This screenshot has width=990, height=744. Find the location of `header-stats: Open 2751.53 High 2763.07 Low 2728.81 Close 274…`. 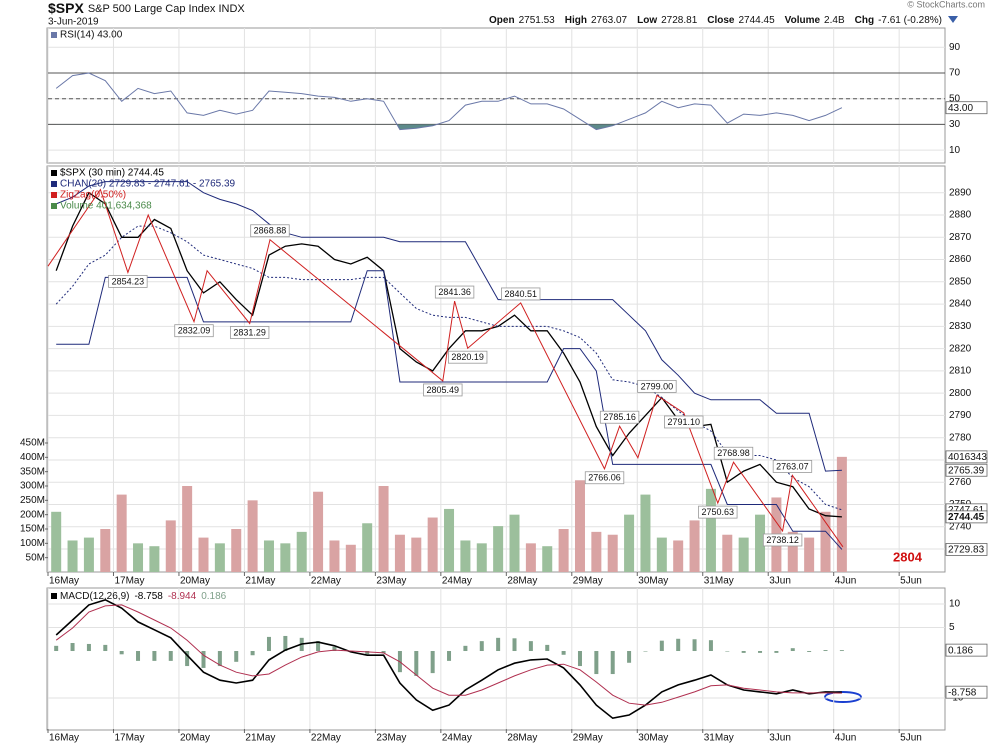

header-stats: Open 2751.53 High 2763.07 Low 2728.81 Close 274… is located at coordinates (715, 20).